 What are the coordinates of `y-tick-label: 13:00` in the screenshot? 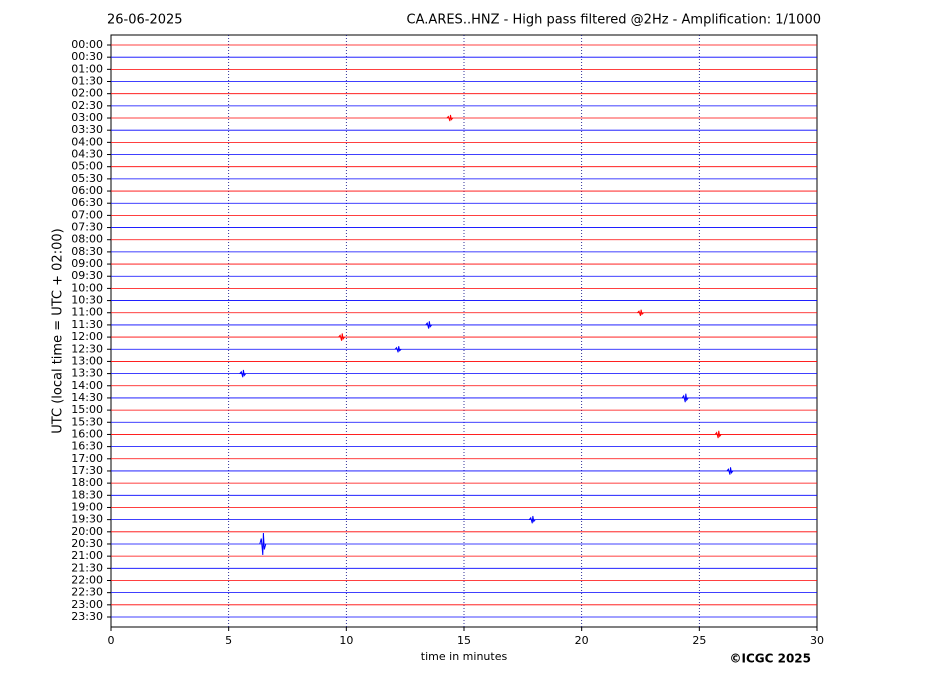 It's located at (87, 360).